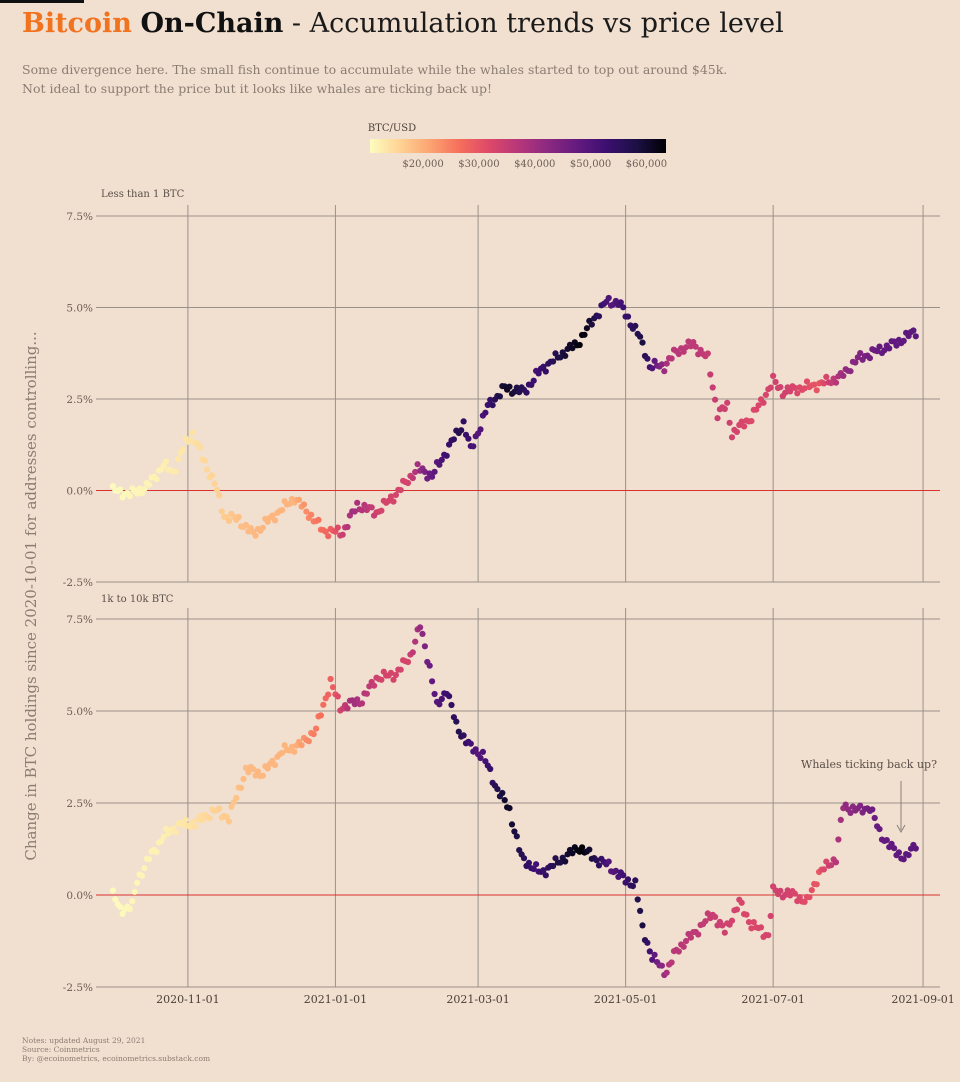 The image size is (960, 1082). Describe the element at coordinates (79, 896) in the screenshot. I see `y-tick-label: 0.0%` at that location.